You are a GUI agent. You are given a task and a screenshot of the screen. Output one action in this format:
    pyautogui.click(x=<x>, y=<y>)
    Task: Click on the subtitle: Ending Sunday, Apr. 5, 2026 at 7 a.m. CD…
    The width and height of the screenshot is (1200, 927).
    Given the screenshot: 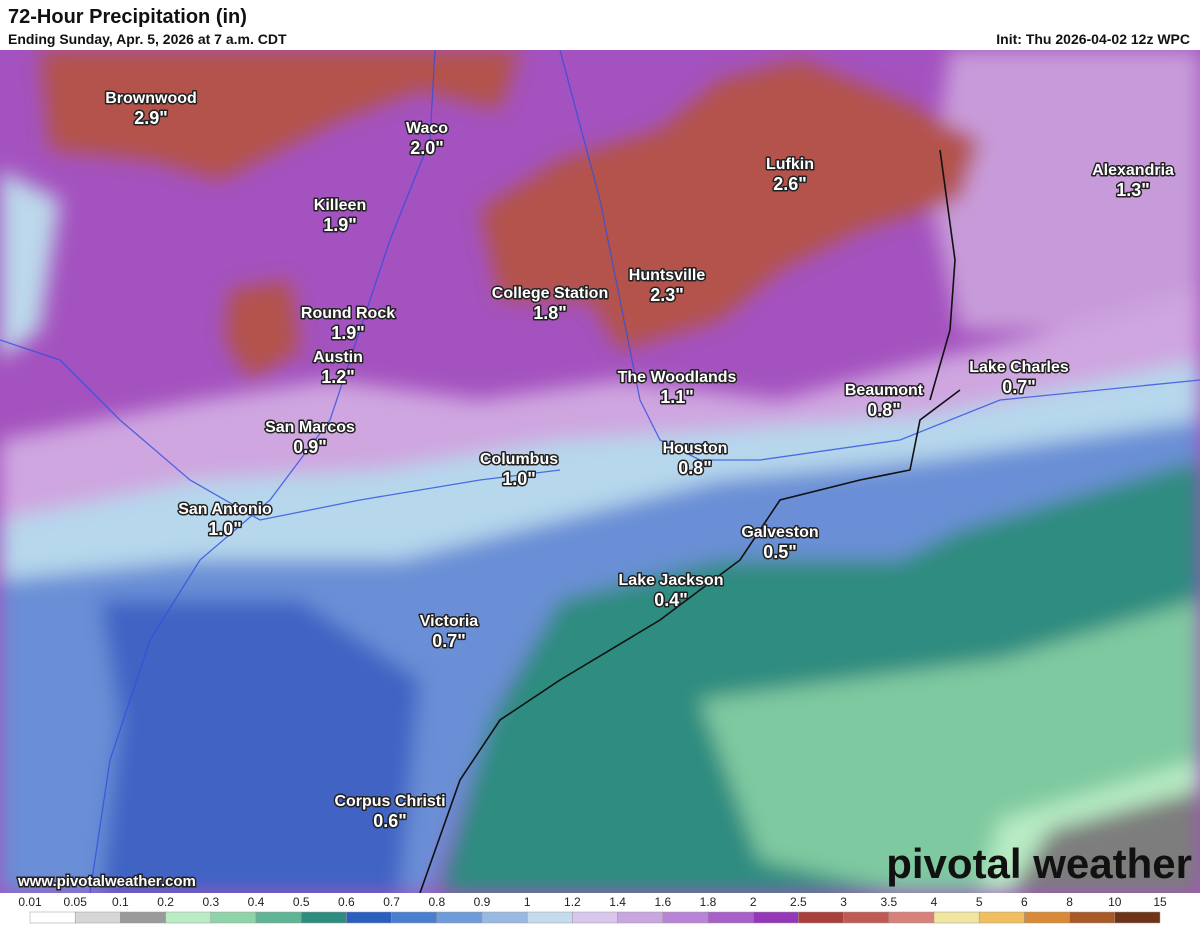 What is the action you would take?
    pyautogui.click(x=147, y=39)
    